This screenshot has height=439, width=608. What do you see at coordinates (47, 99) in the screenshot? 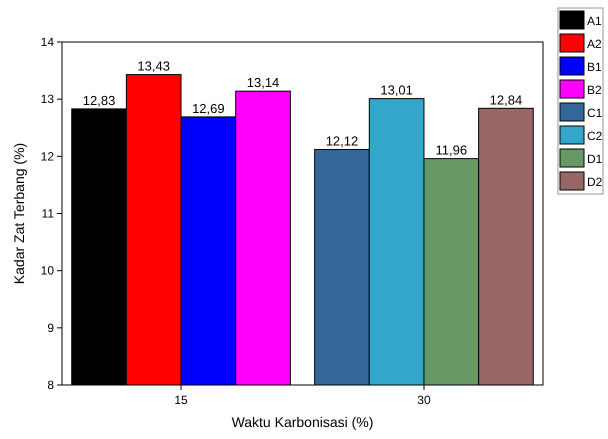
I see `y-tick-label: 13` at bounding box center [47, 99].